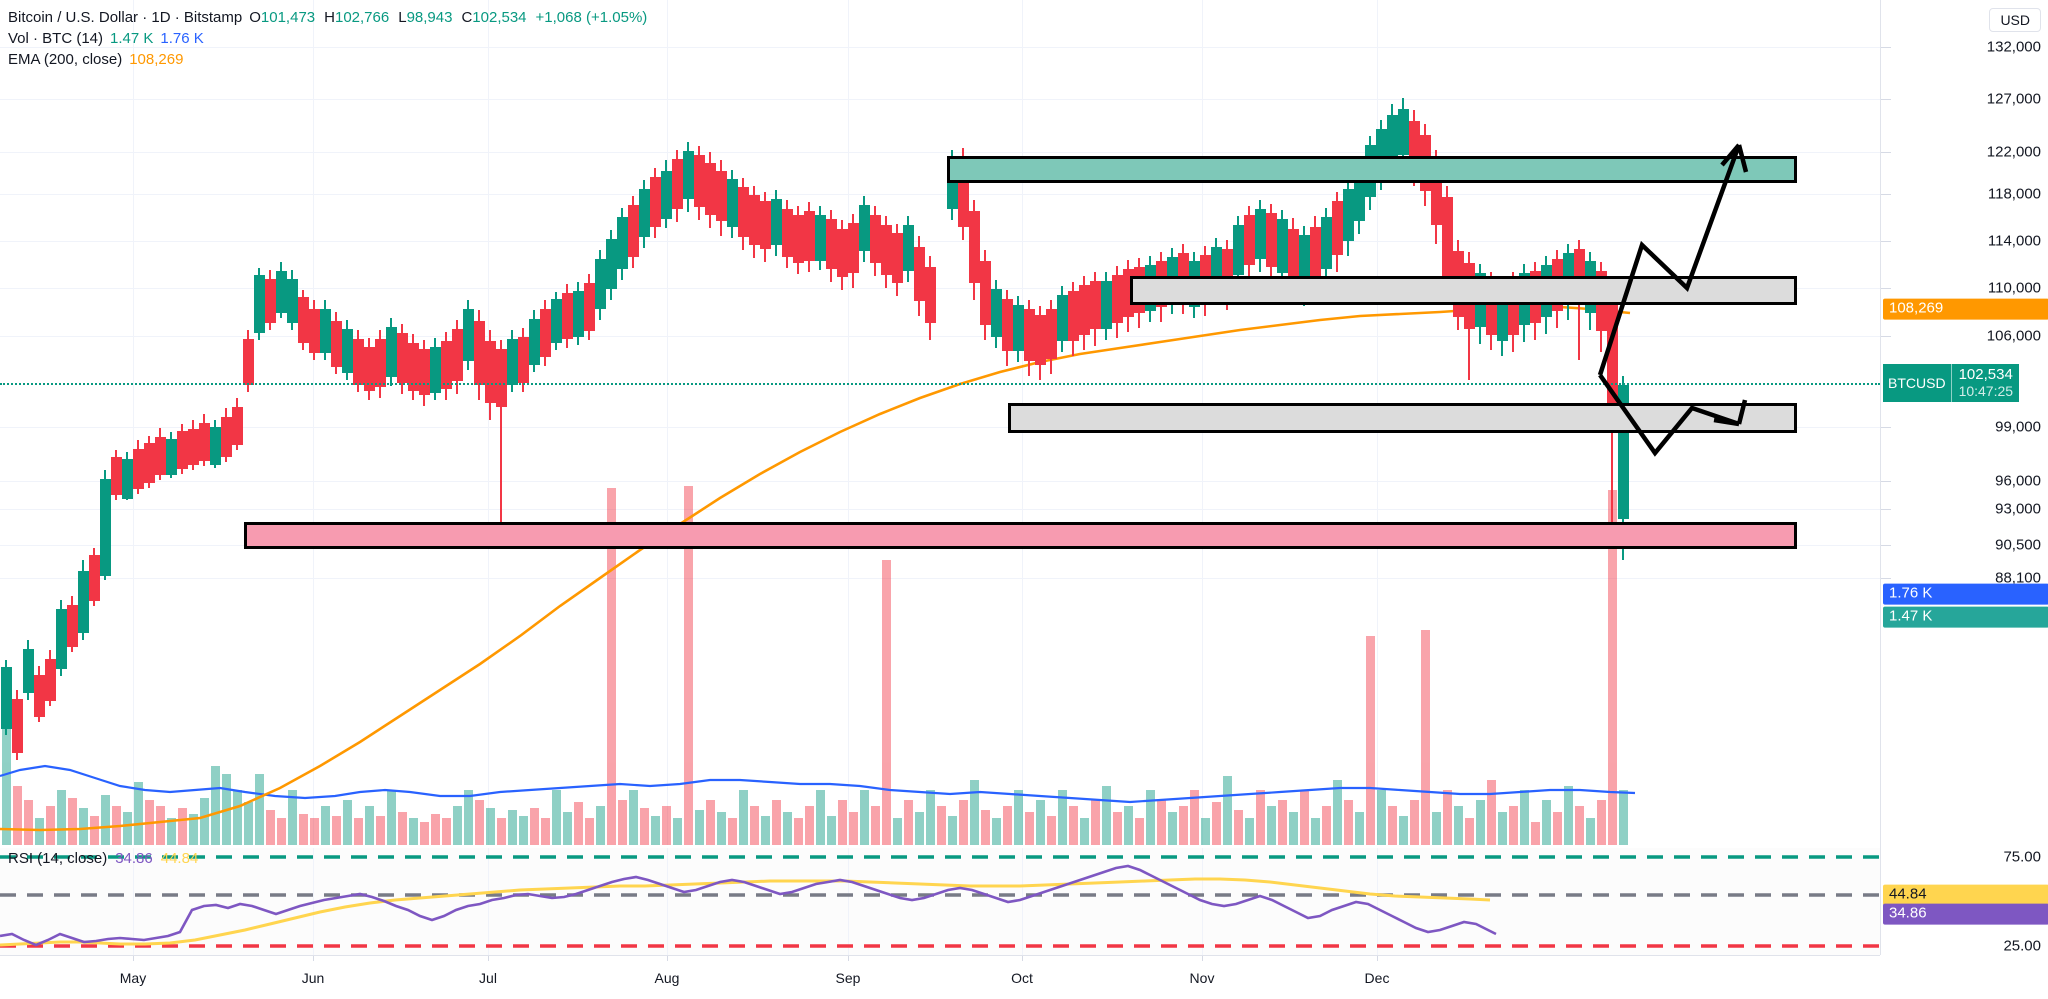 This screenshot has width=2048, height=999. Describe the element at coordinates (1986, 391) in the screenshot. I see `price-tag-countdown: 10:47:25` at that location.